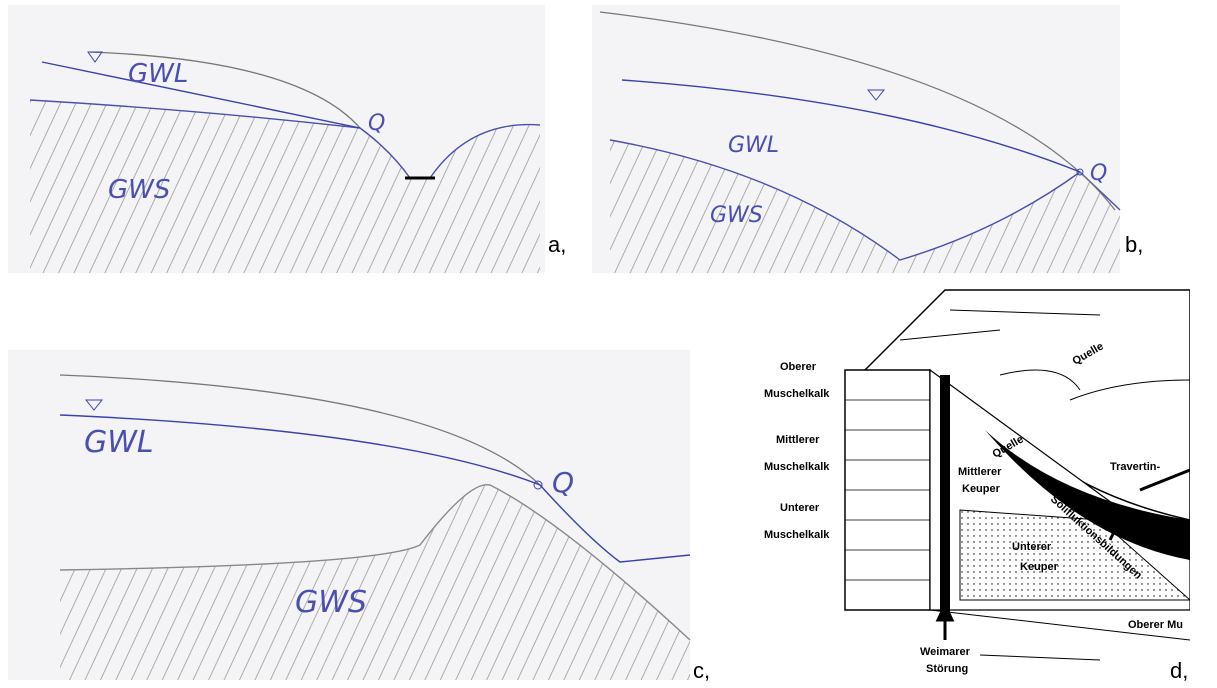  Describe the element at coordinates (1134, 244) in the screenshot. I see `panel-label: b,` at that location.